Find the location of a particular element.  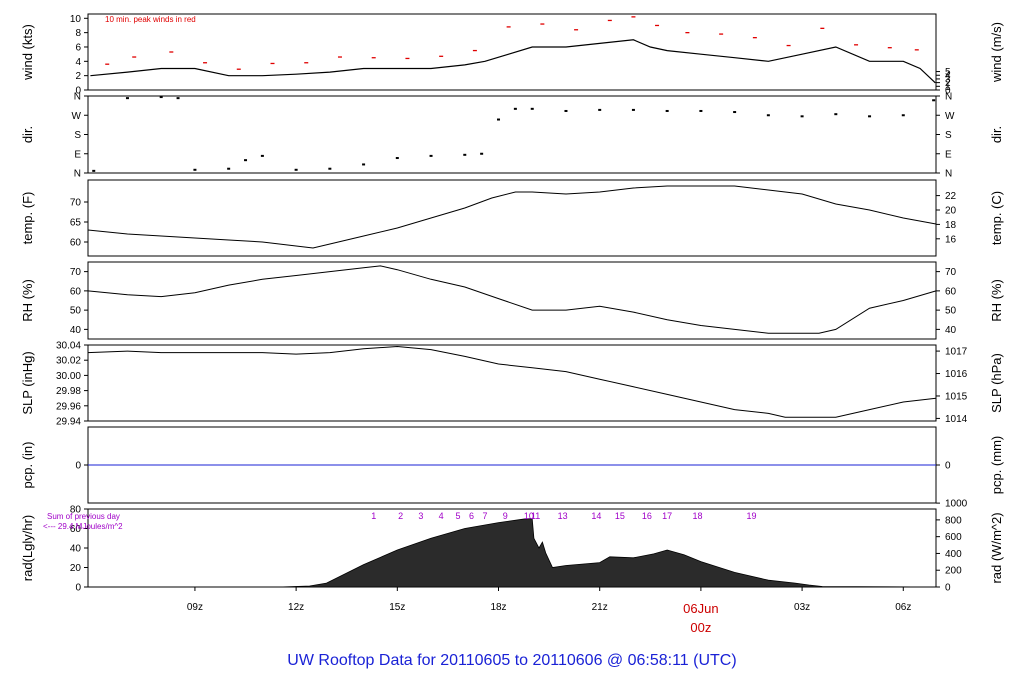

rad-sun-mark-label: 14 is located at coordinates (596, 516).